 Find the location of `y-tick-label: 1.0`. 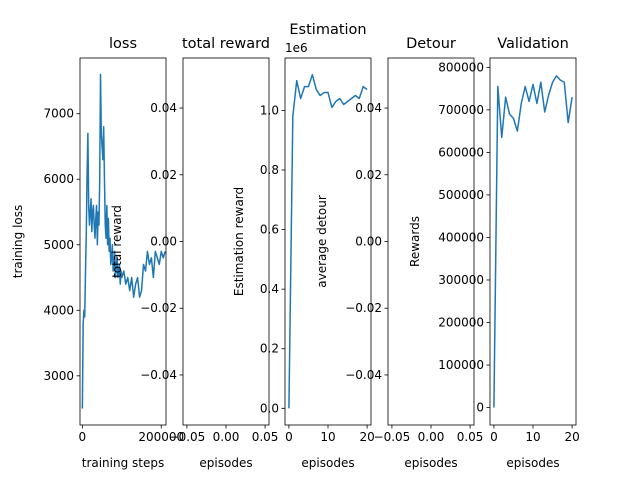

y-tick-label: 1.0 is located at coordinates (269, 110).